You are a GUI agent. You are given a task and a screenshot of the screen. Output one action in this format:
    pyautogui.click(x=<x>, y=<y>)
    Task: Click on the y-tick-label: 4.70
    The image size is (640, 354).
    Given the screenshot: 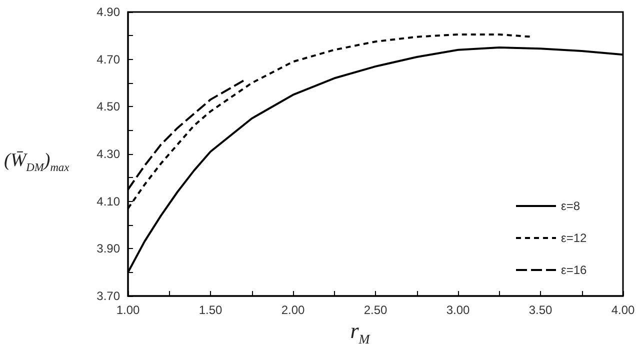 What is the action you would take?
    pyautogui.click(x=108, y=59)
    